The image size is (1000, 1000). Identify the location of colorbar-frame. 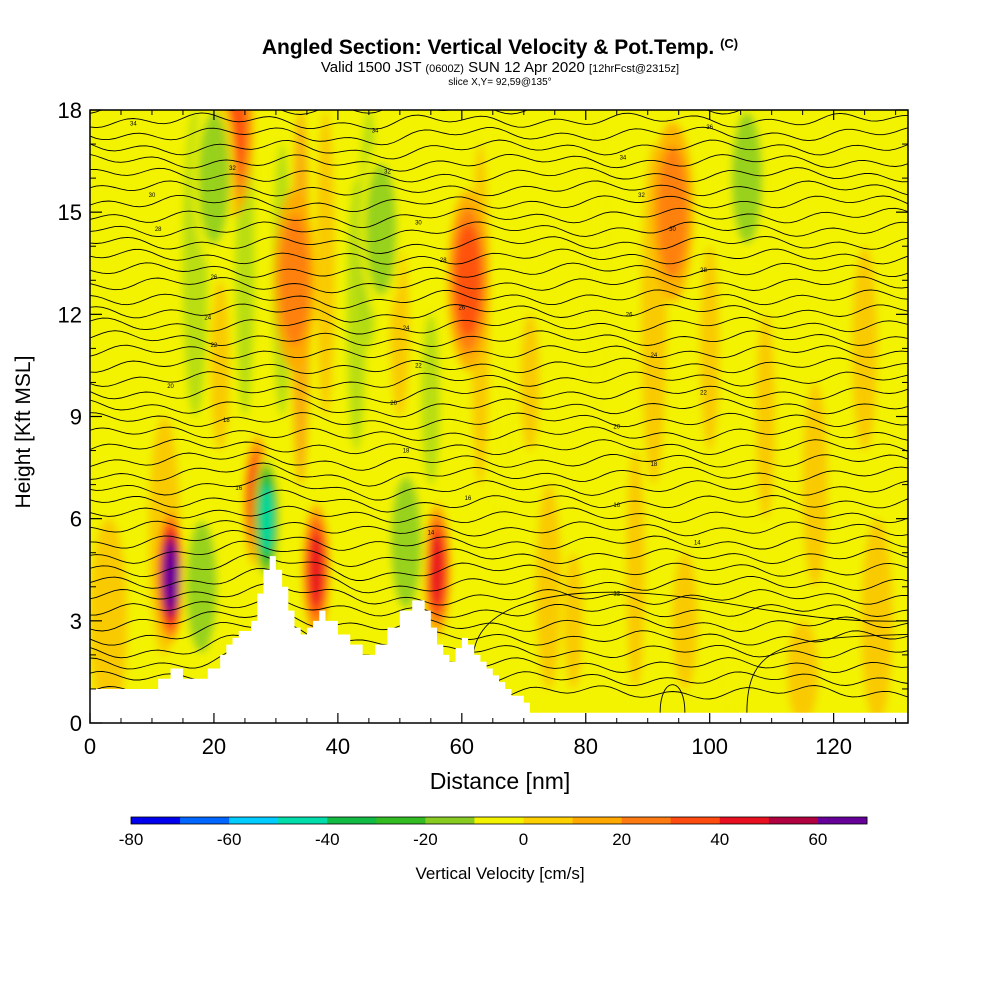
(499, 820).